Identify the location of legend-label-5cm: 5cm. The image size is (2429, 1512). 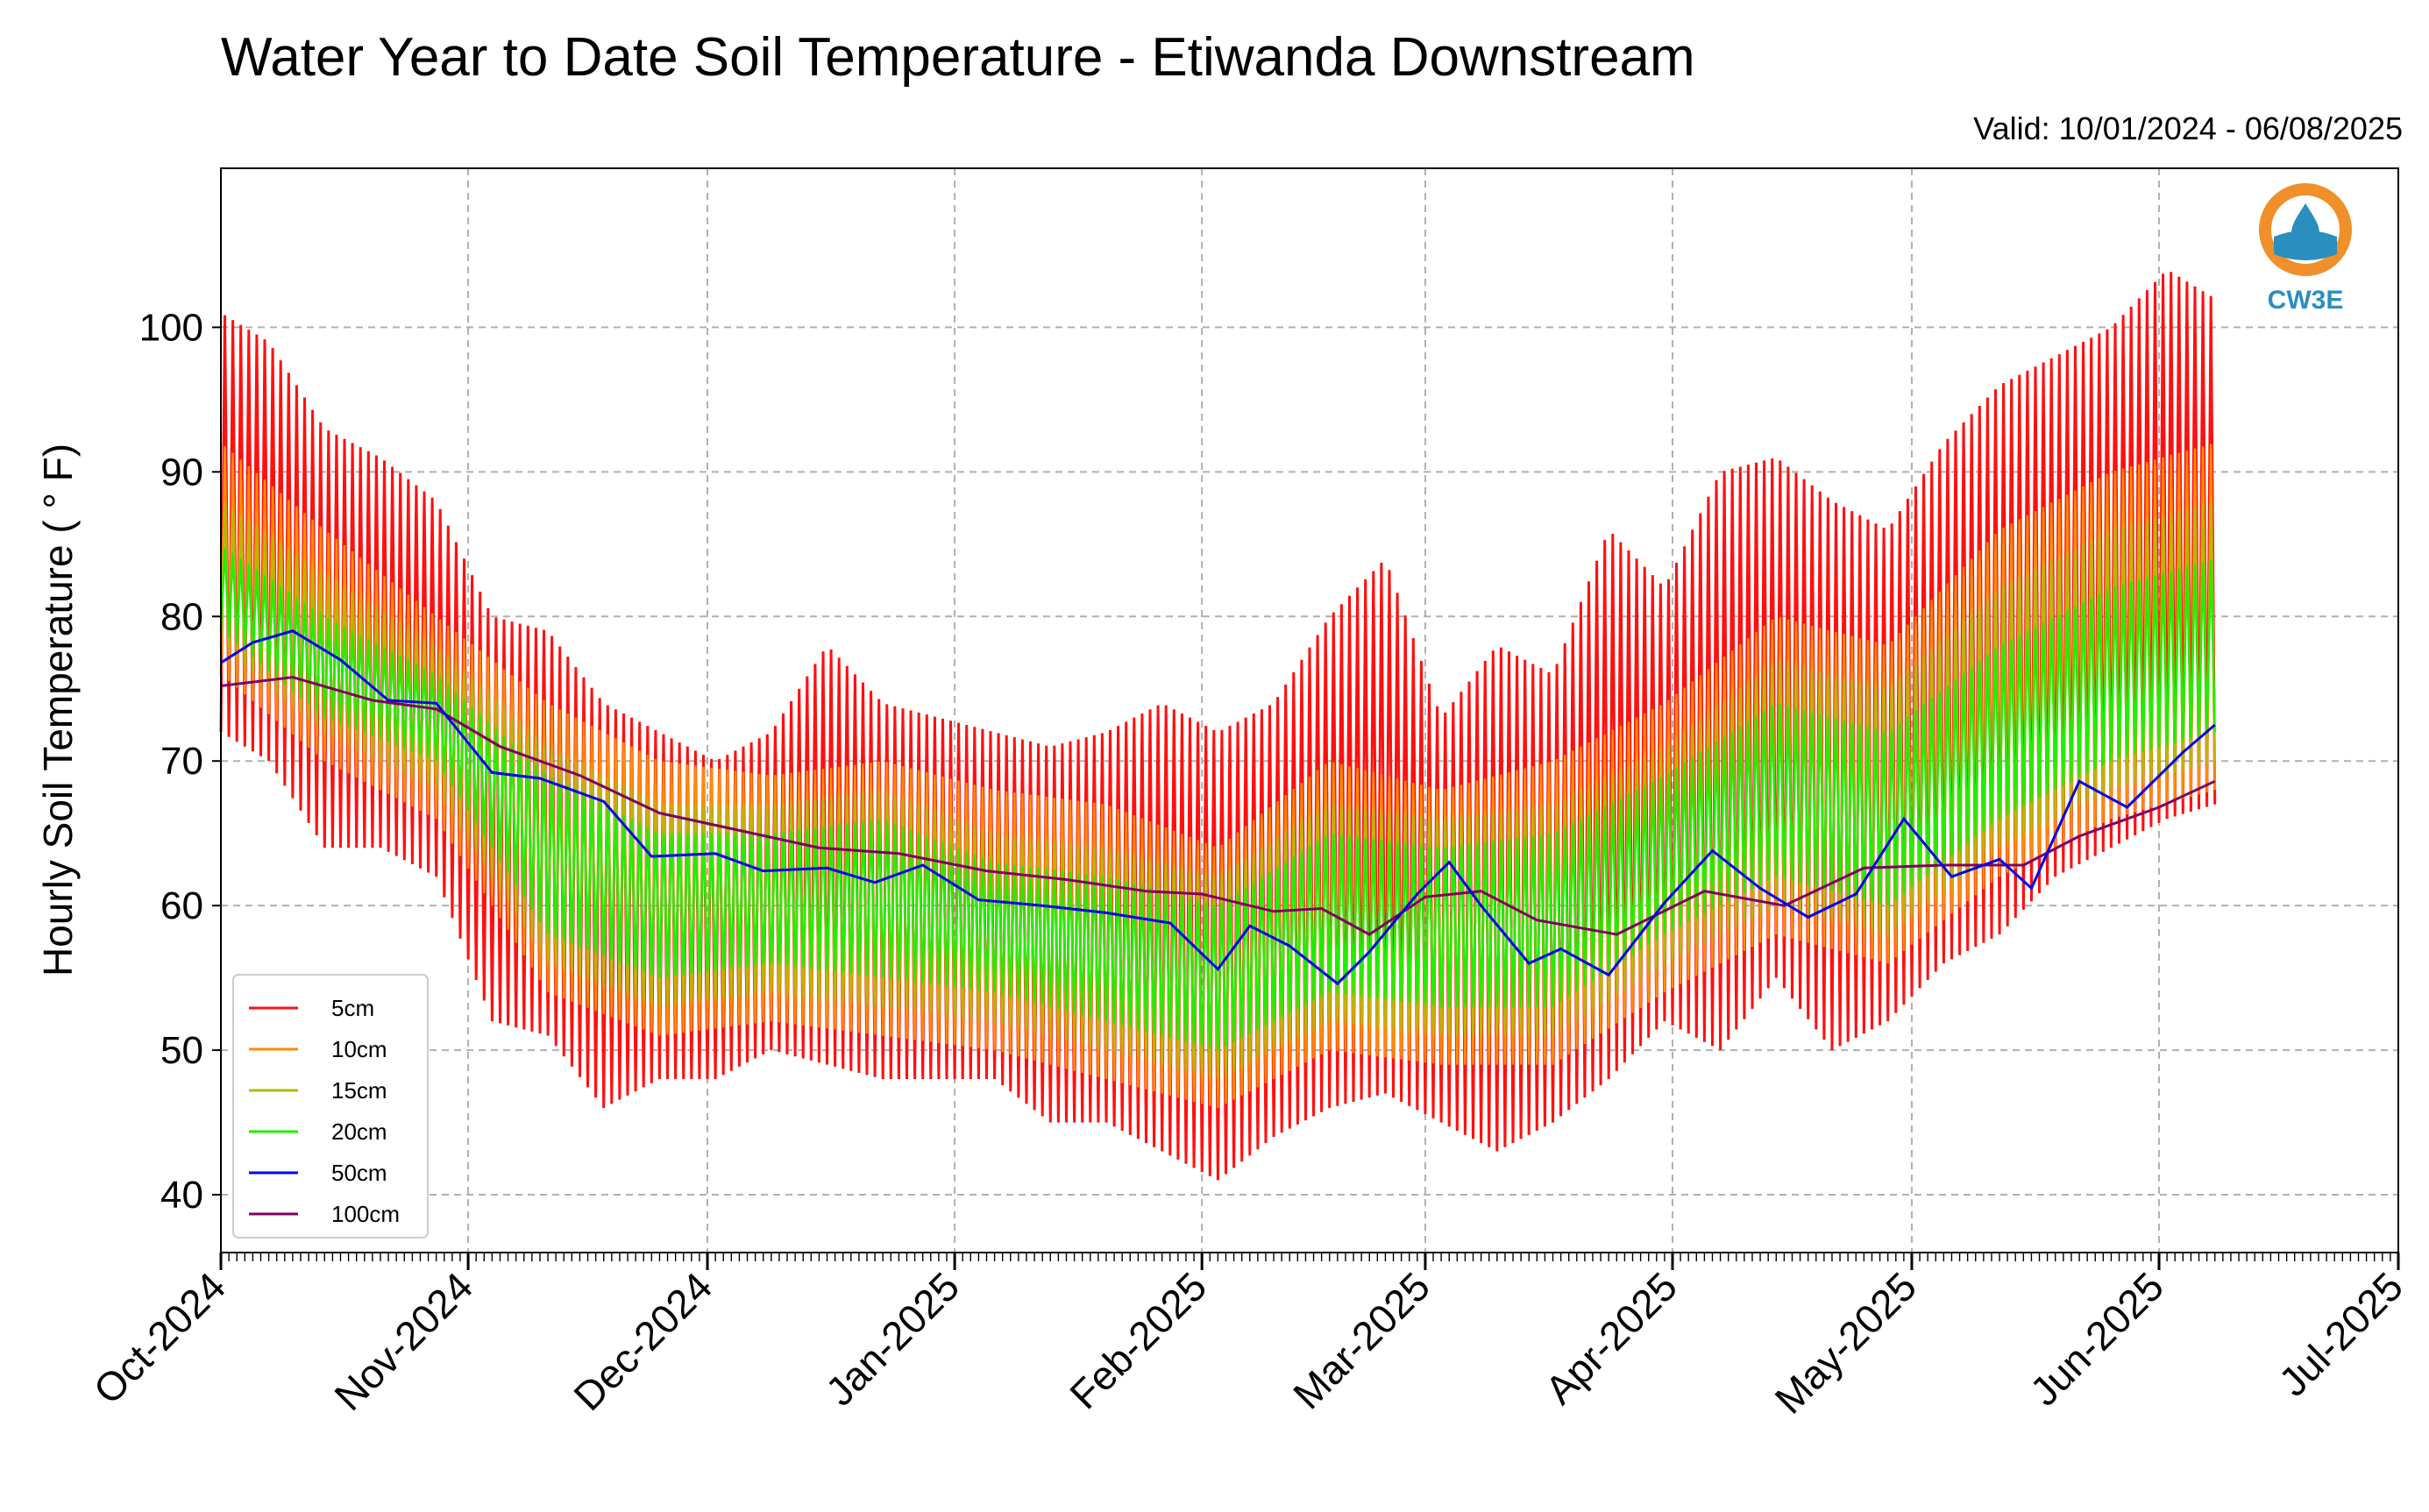
(352, 1008).